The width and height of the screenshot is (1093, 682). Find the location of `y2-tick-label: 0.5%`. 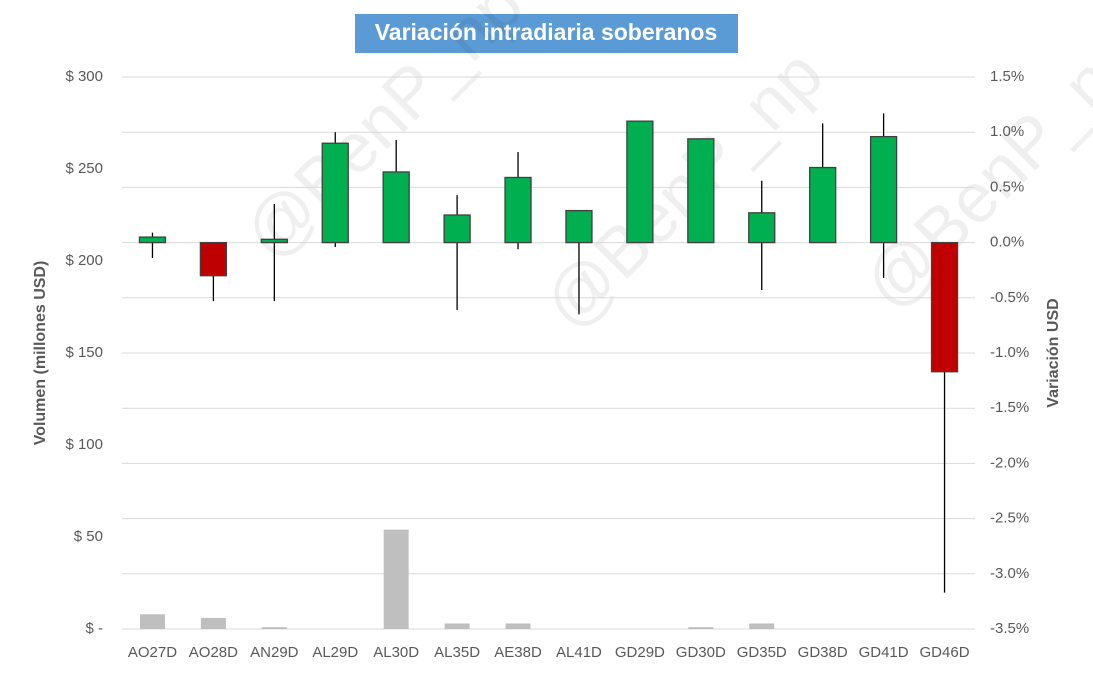

y2-tick-label: 0.5% is located at coordinates (1007, 186).